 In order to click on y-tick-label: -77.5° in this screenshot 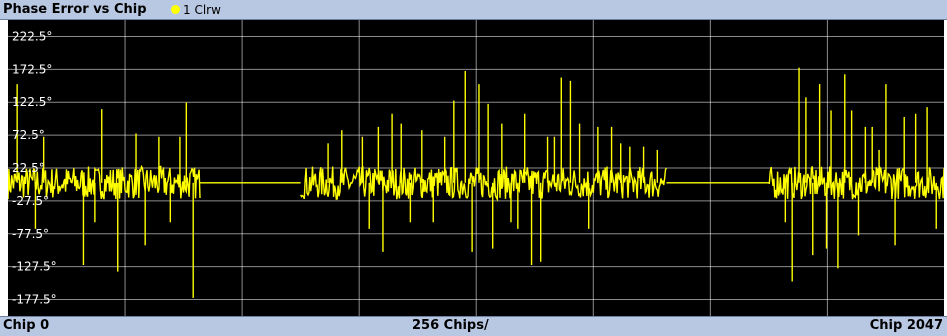, I will do `click(30, 234)`.